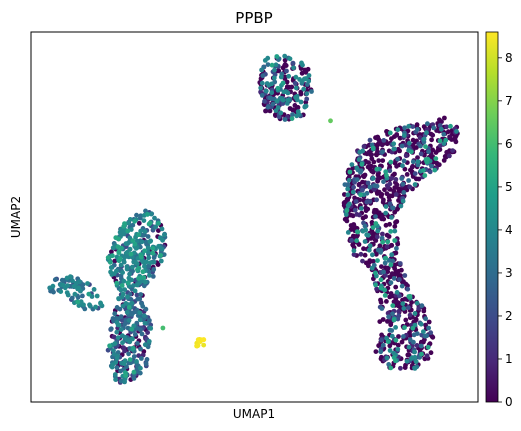 This screenshot has height=431, width=521. What do you see at coordinates (253, 18) in the screenshot?
I see `chart-title: PPBP` at bounding box center [253, 18].